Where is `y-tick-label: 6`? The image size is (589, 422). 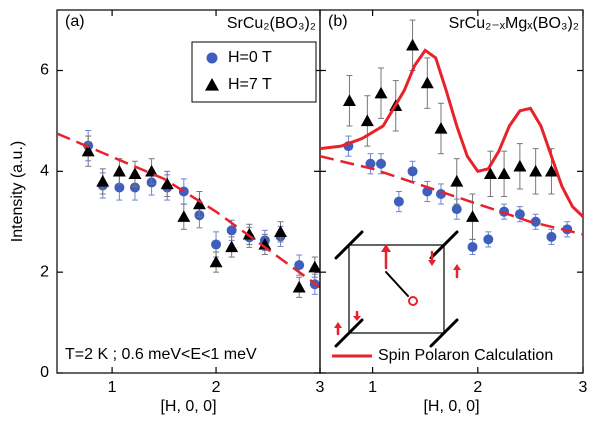
y-tick-label: 6 is located at coordinates (44, 70).